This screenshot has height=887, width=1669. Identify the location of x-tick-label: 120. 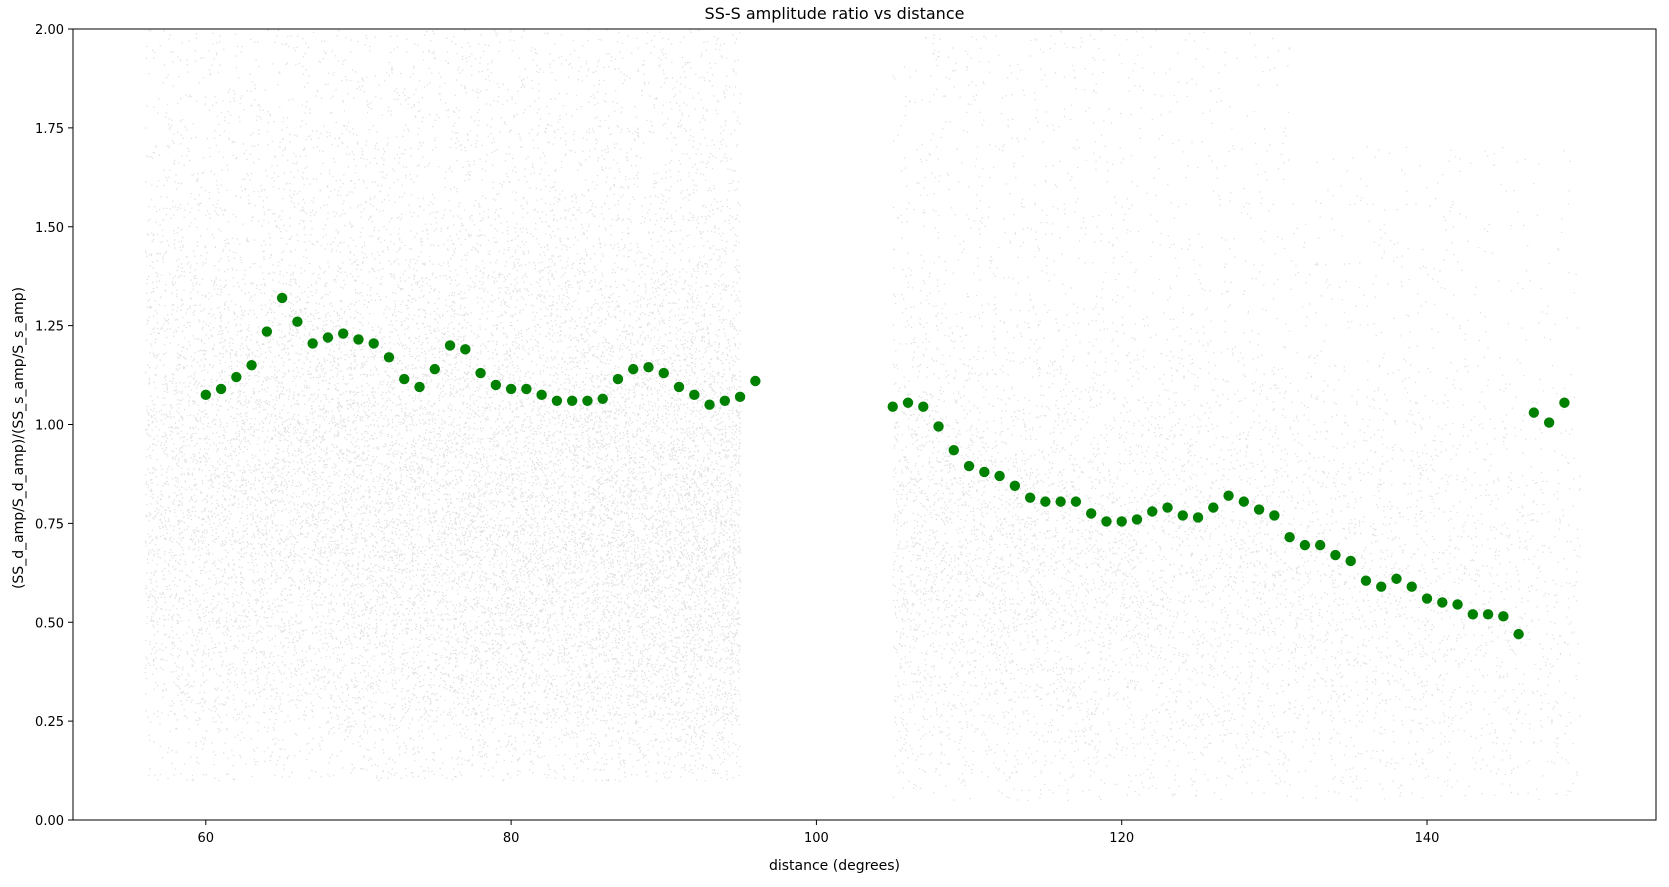
(1121, 838).